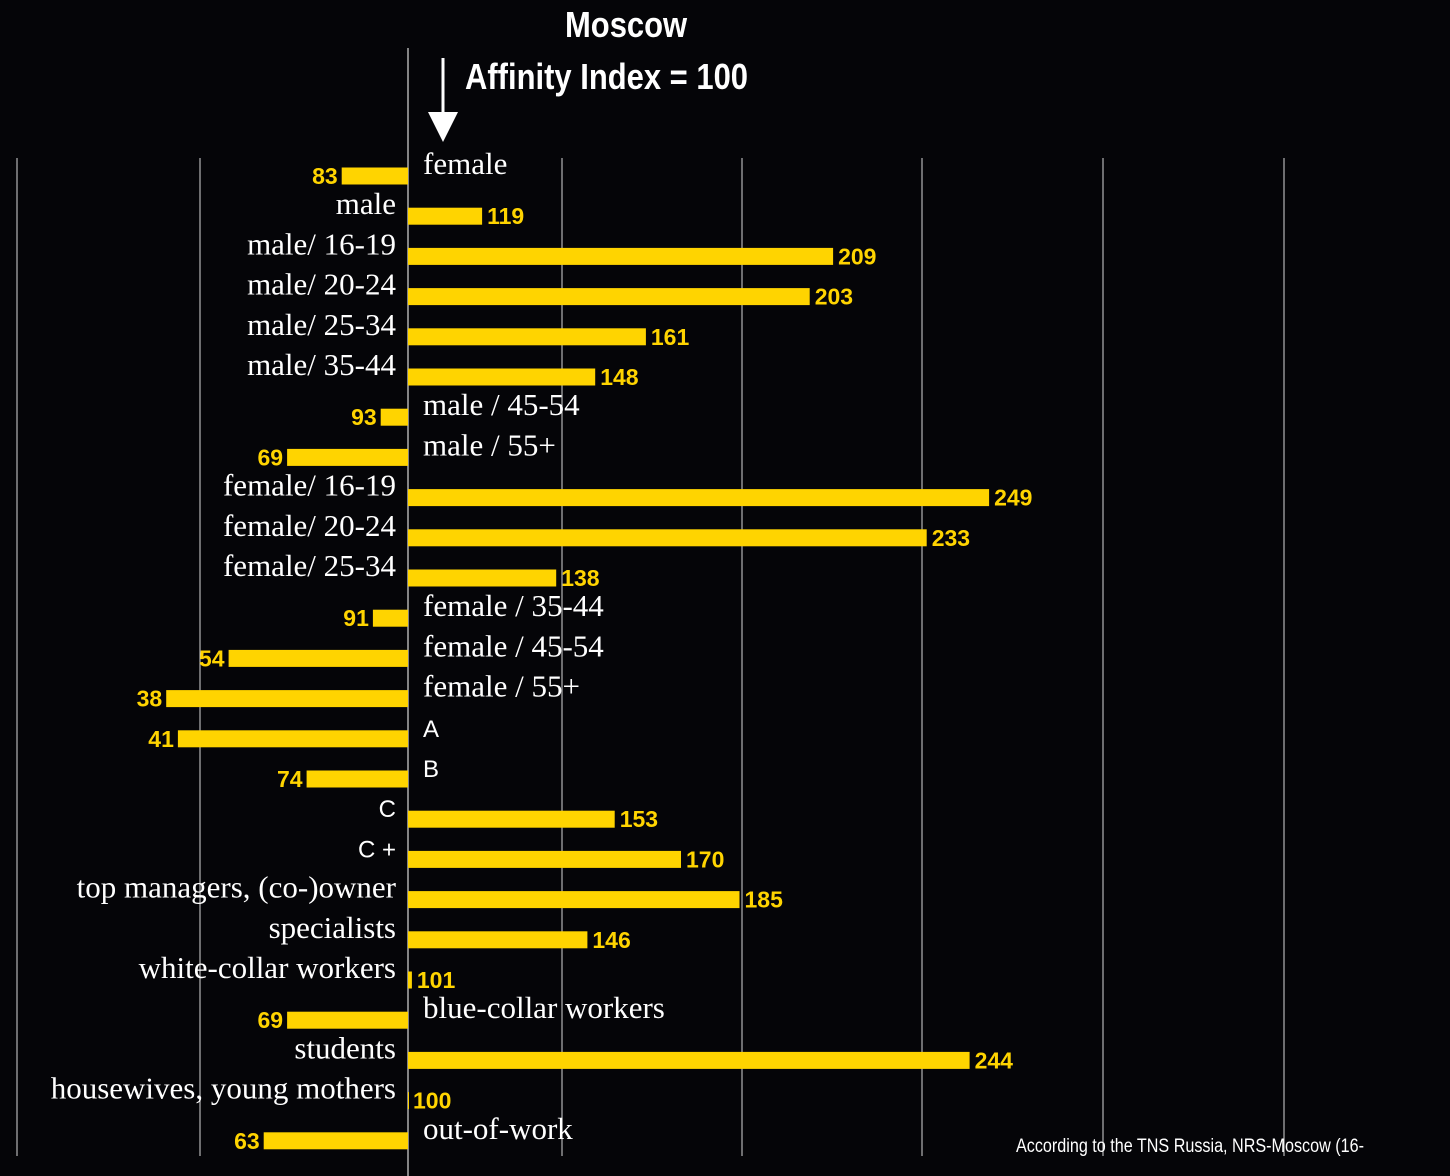 The height and width of the screenshot is (1176, 1450). I want to click on value-label-3: 203, so click(834, 297).